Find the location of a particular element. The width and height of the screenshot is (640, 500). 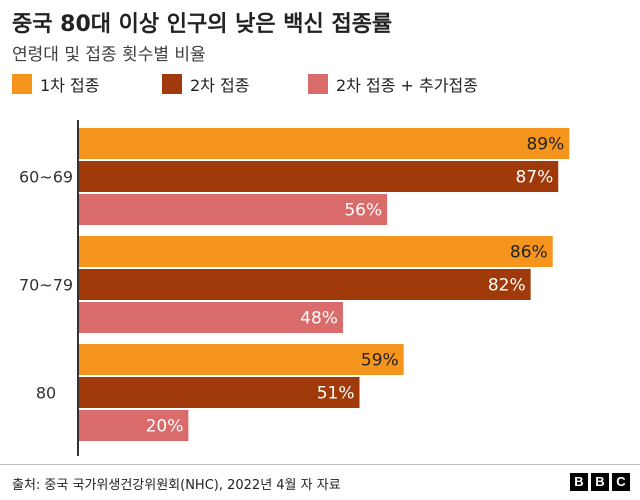

bar-70~79-dose2 is located at coordinates (304, 284).